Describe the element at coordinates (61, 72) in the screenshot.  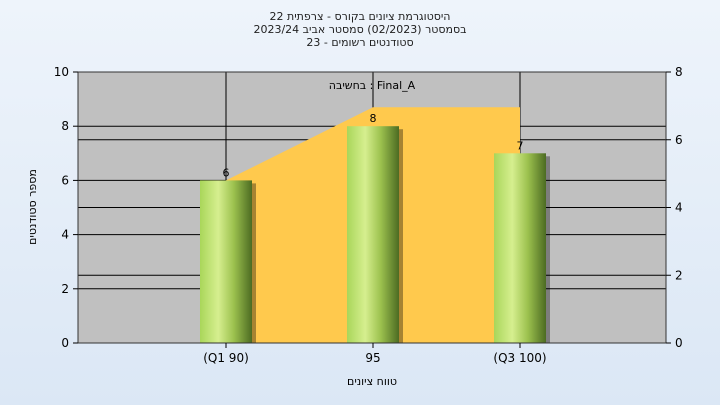
I see `y-tick-label: 10` at that location.